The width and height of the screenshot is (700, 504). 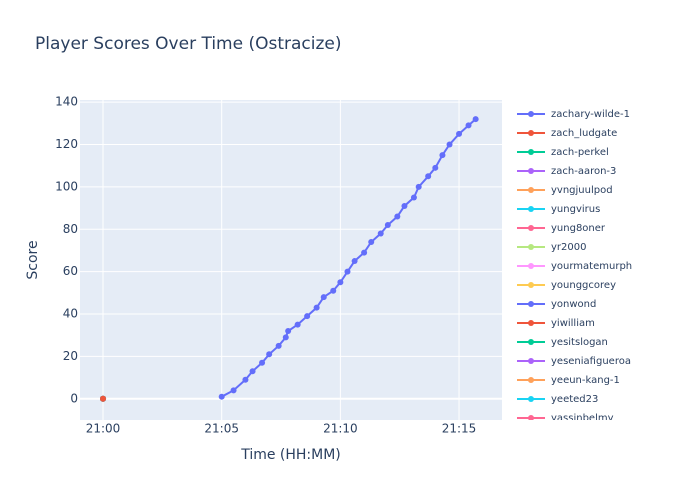 I want to click on legend-label: yeeun-kang-1, so click(x=585, y=380).